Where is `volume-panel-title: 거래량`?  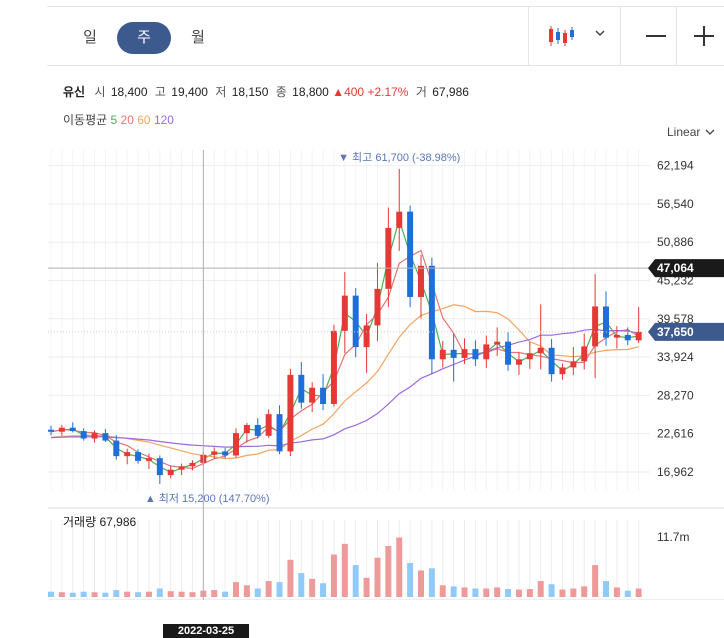 volume-panel-title: 거래량 is located at coordinates (80, 522).